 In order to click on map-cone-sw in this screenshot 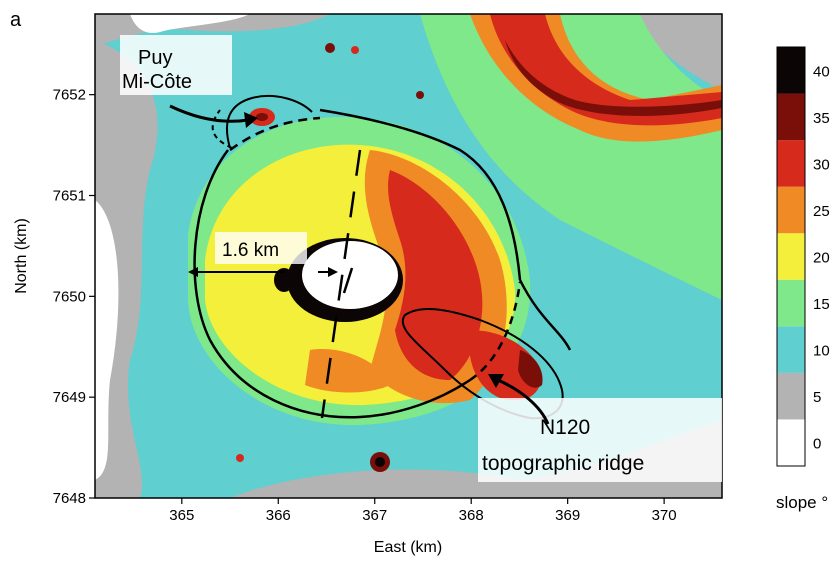, I will do `click(240, 458)`.